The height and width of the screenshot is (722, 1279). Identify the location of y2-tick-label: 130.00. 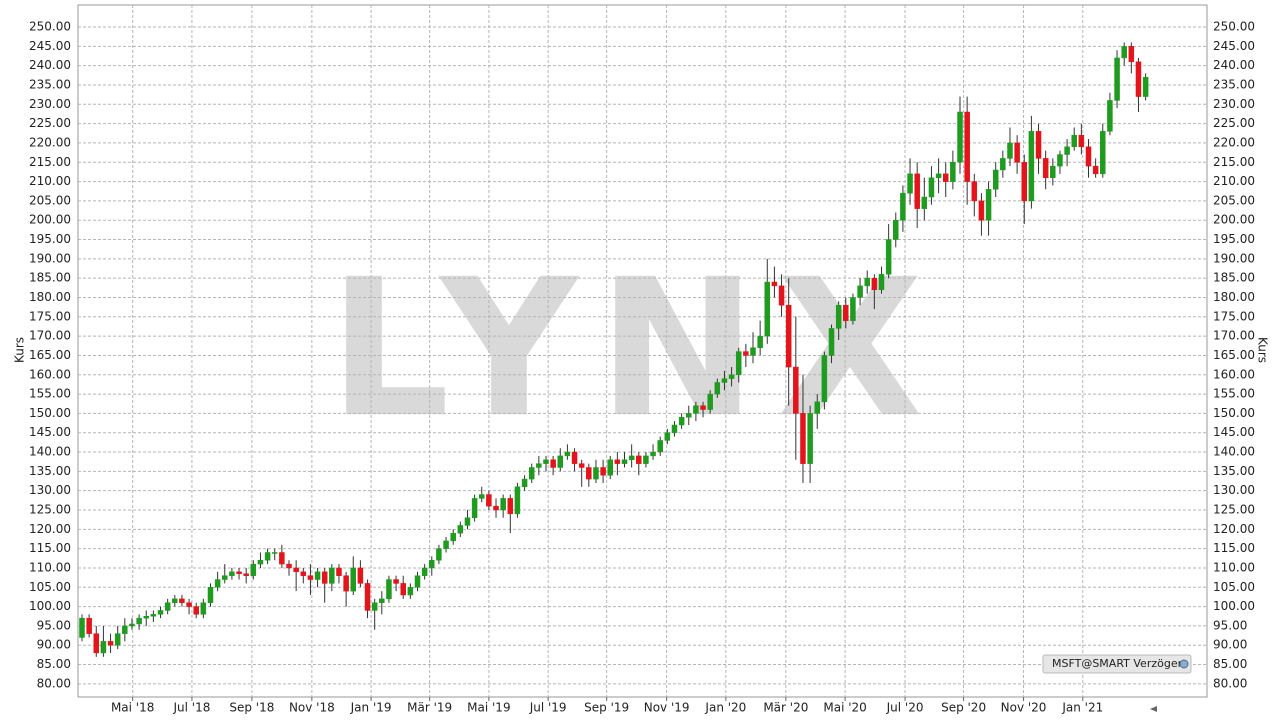
(1234, 490).